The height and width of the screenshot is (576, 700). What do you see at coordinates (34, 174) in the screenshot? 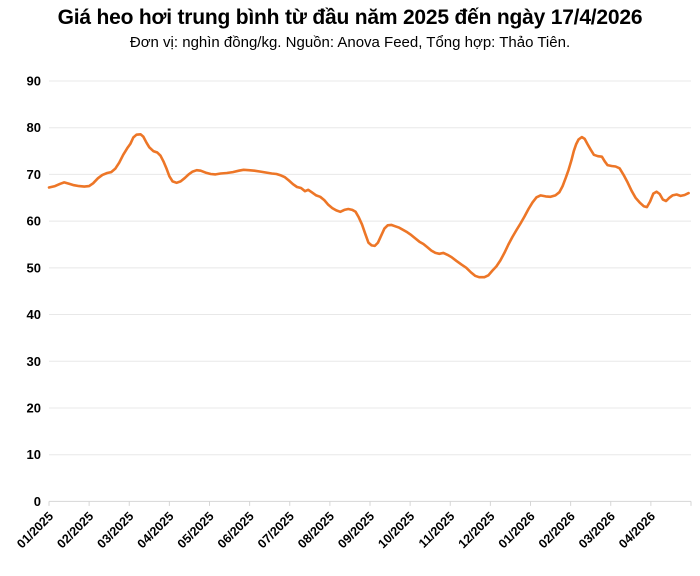
I see `y-axis-tick-label: 70` at bounding box center [34, 174].